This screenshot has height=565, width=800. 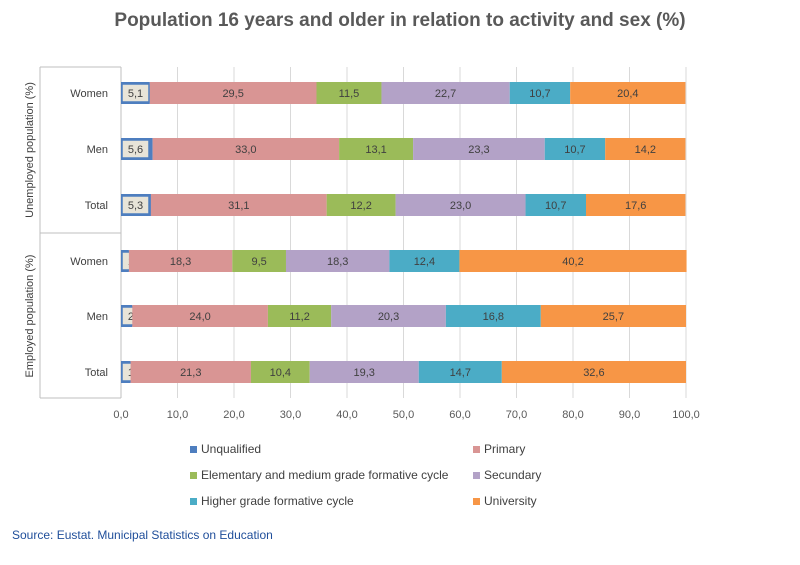 I want to click on data-label: 31,1, so click(x=238, y=206).